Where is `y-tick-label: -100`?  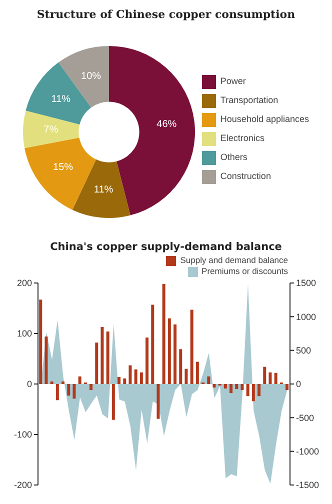 y-tick-label: -100 is located at coordinates (23, 435).